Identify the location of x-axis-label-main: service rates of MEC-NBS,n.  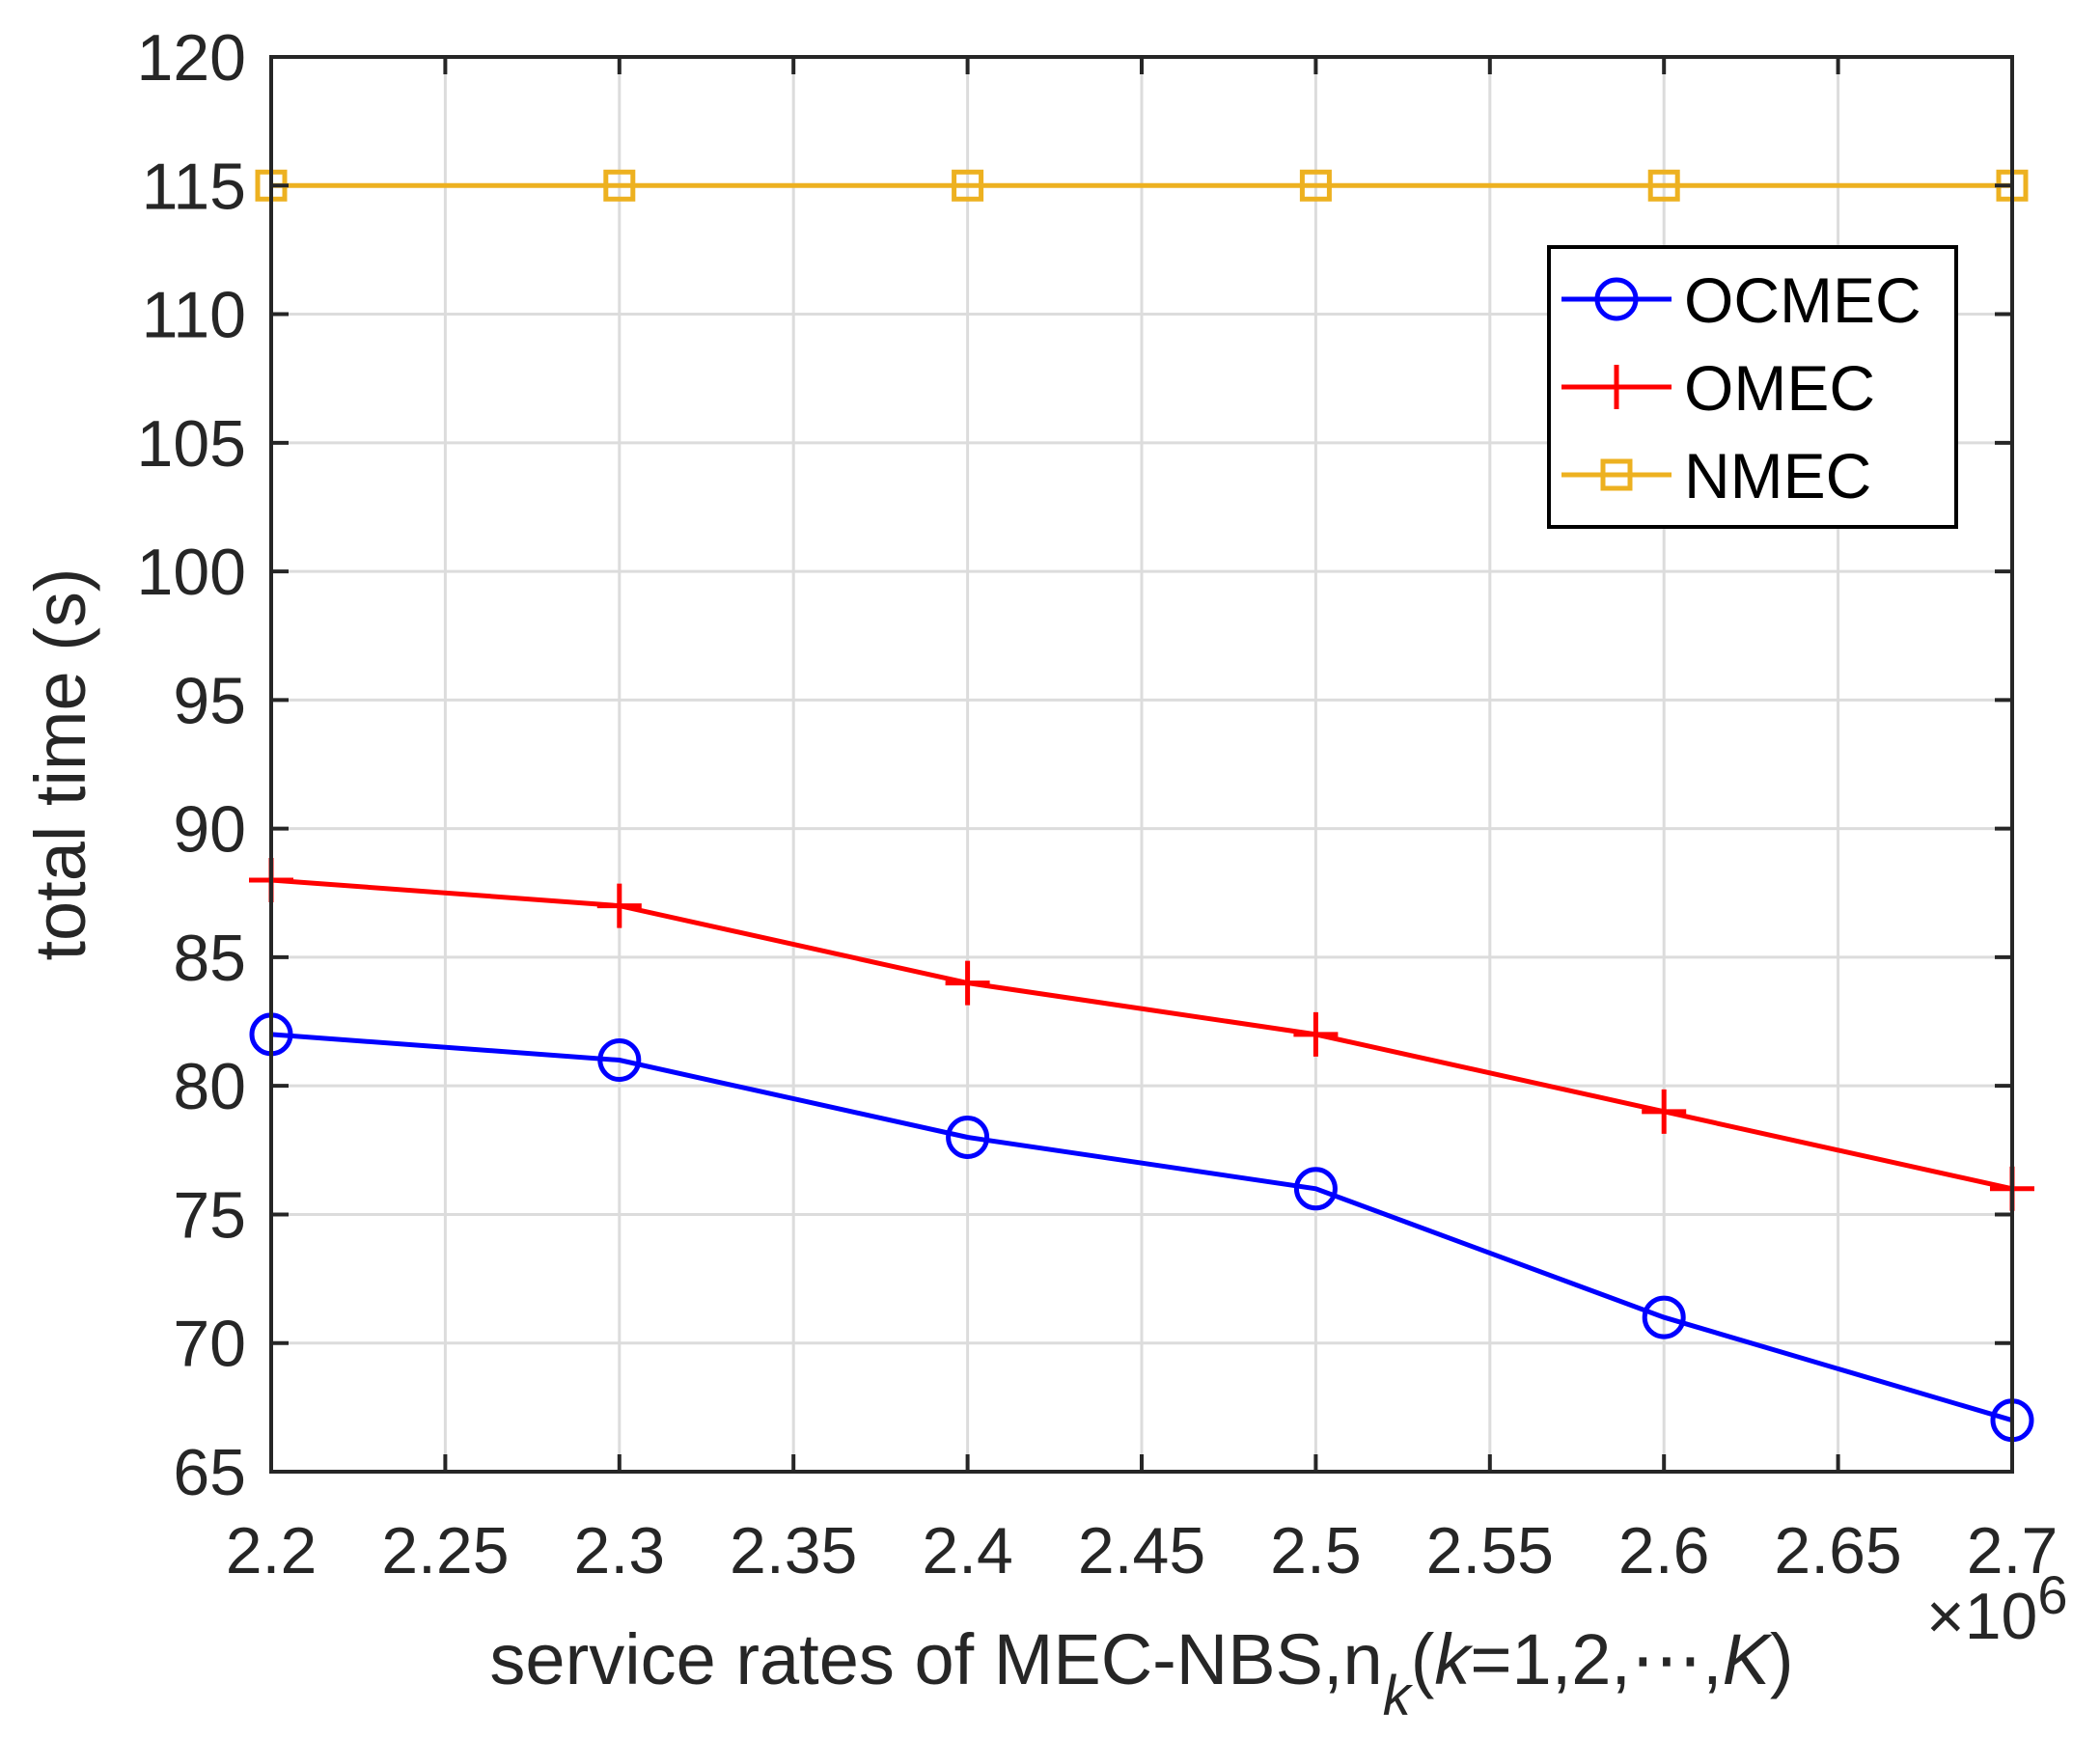
(935, 1659).